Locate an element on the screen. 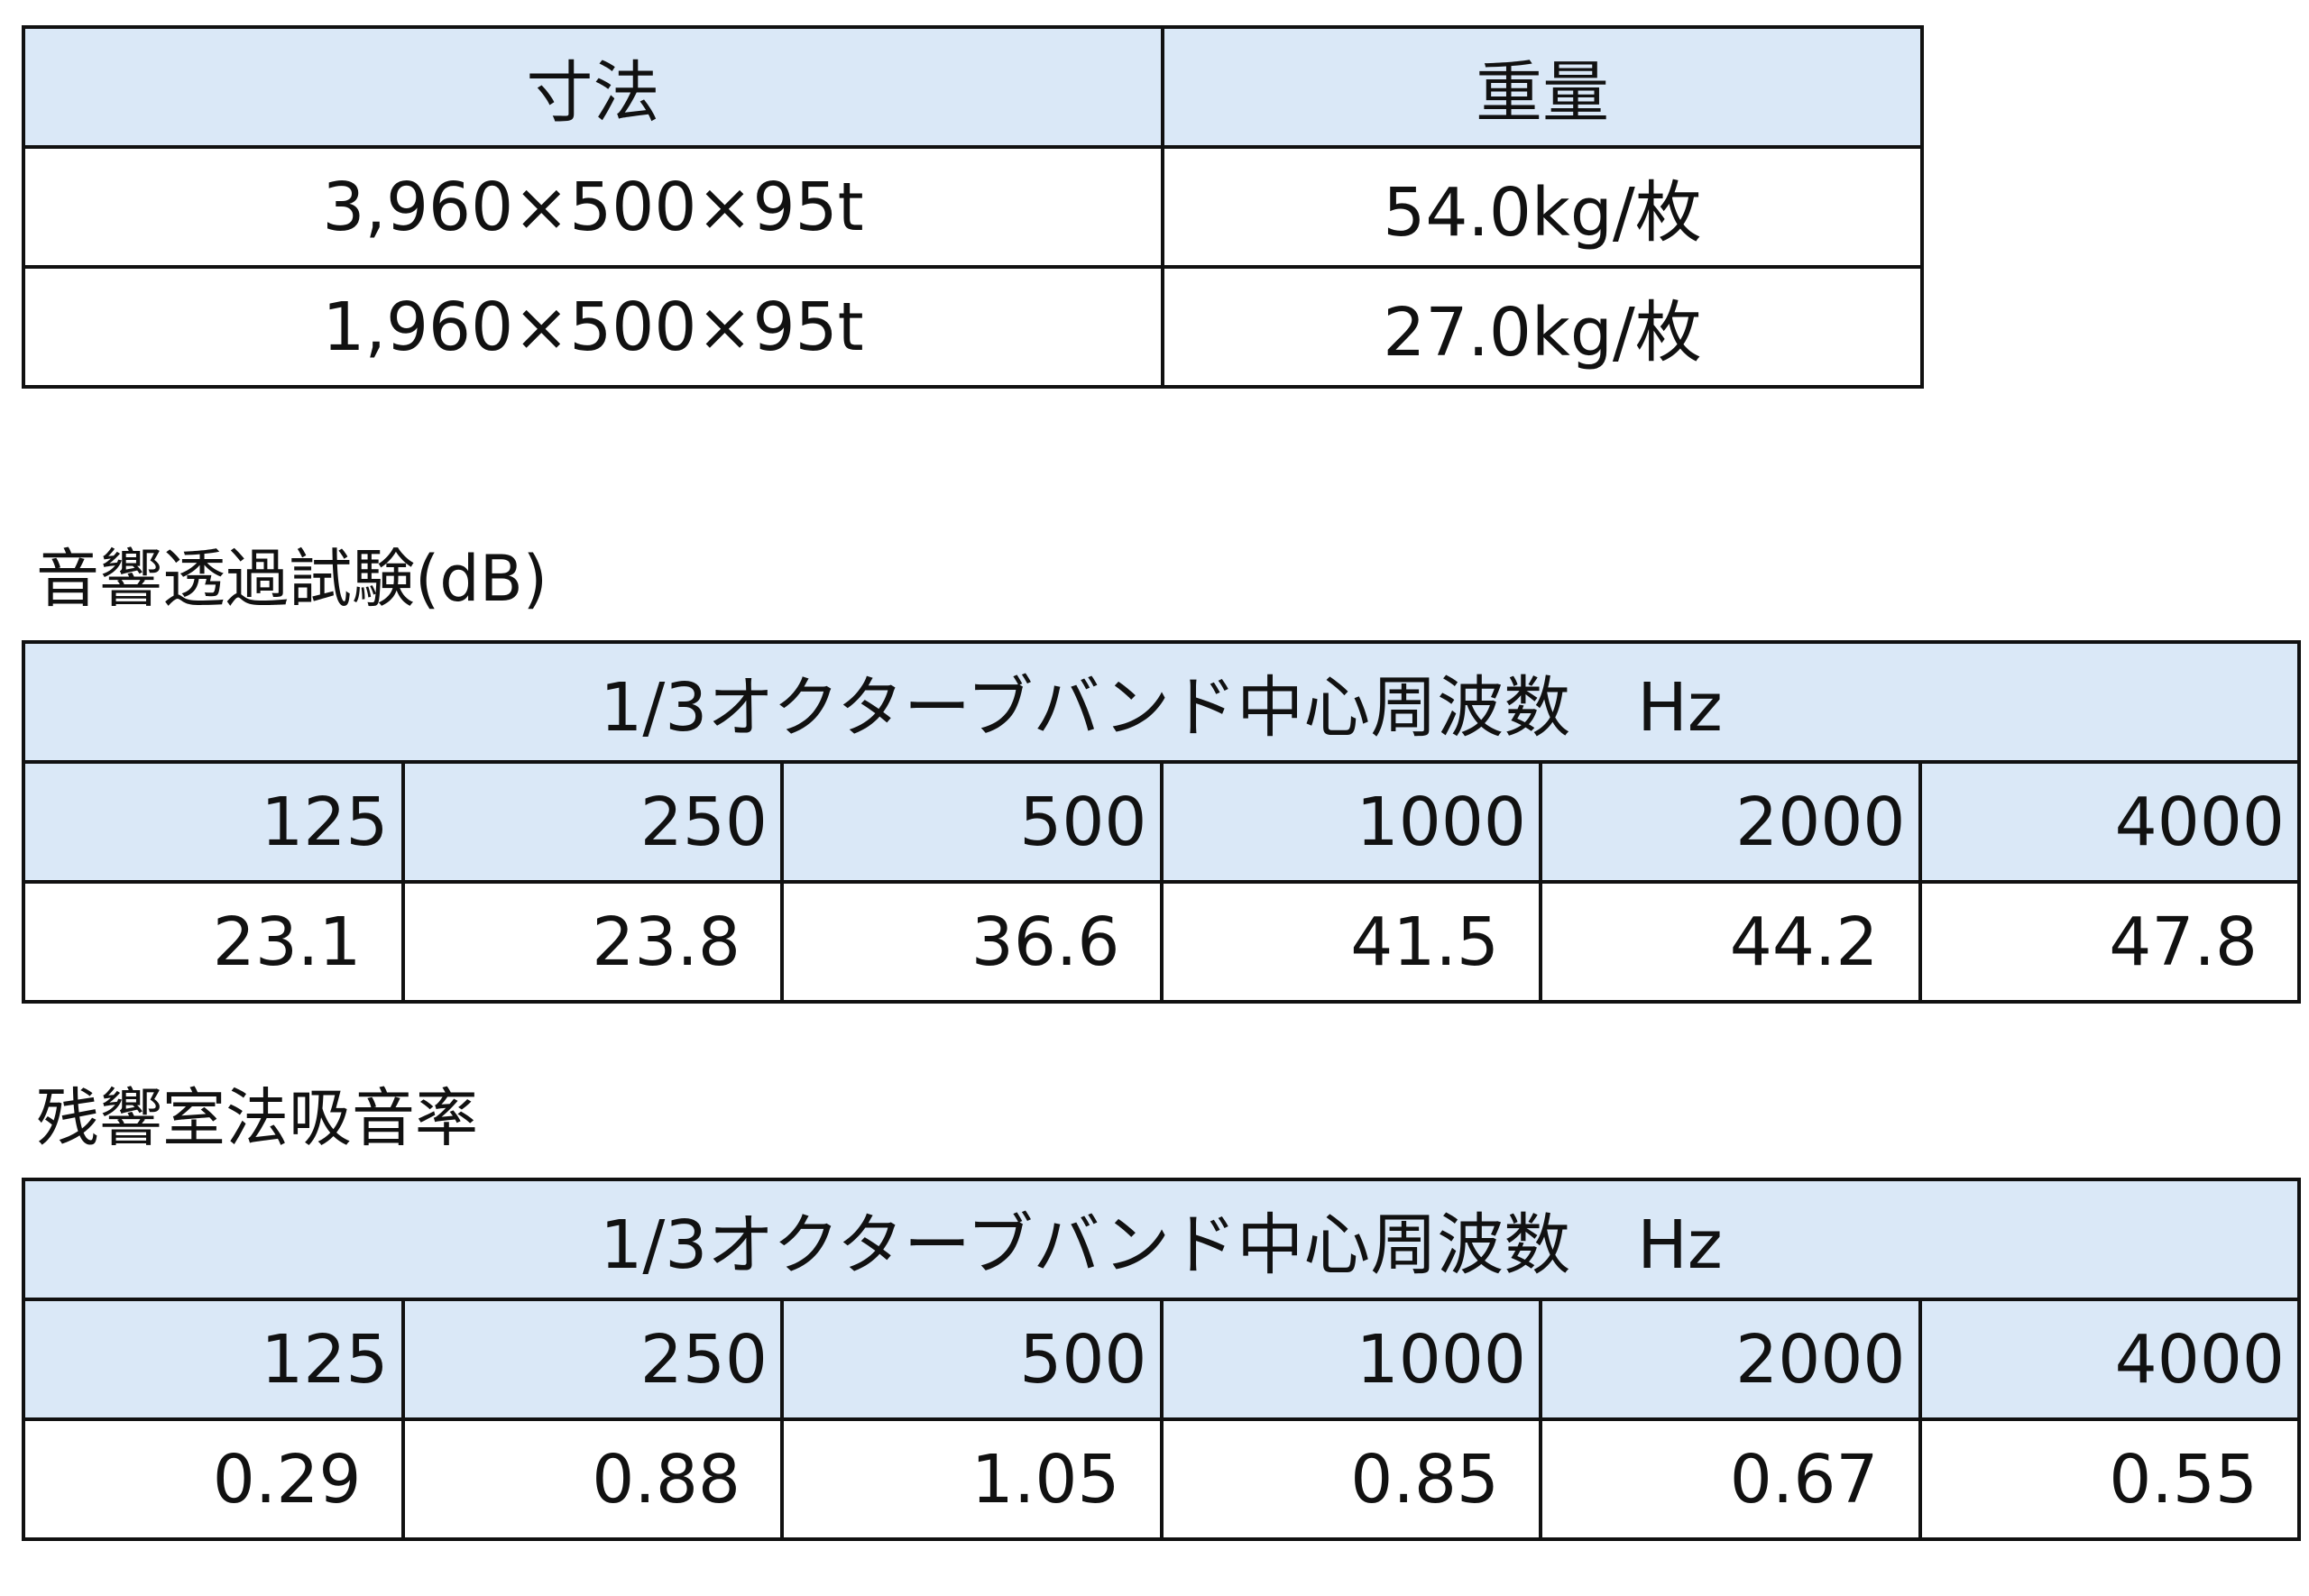 The image size is (2309, 1596). value-cell: 0.29 is located at coordinates (213, 1479).